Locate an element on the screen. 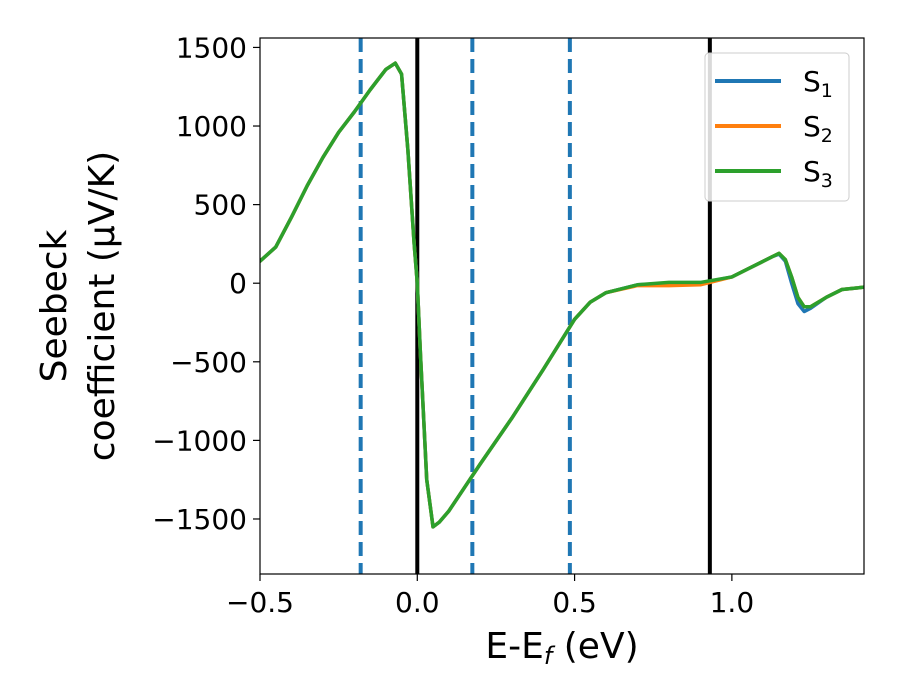 This screenshot has height=700, width=900. x-axis-label: E-Ef (eV) is located at coordinates (561, 648).